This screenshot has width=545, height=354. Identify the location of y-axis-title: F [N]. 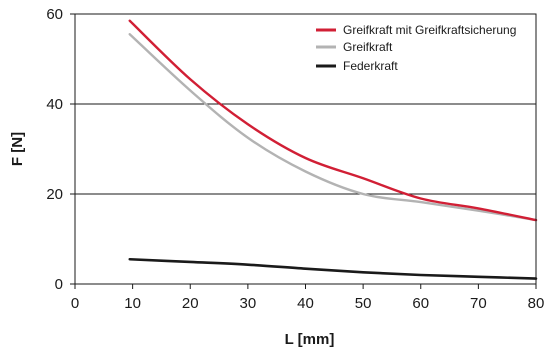
(17, 149).